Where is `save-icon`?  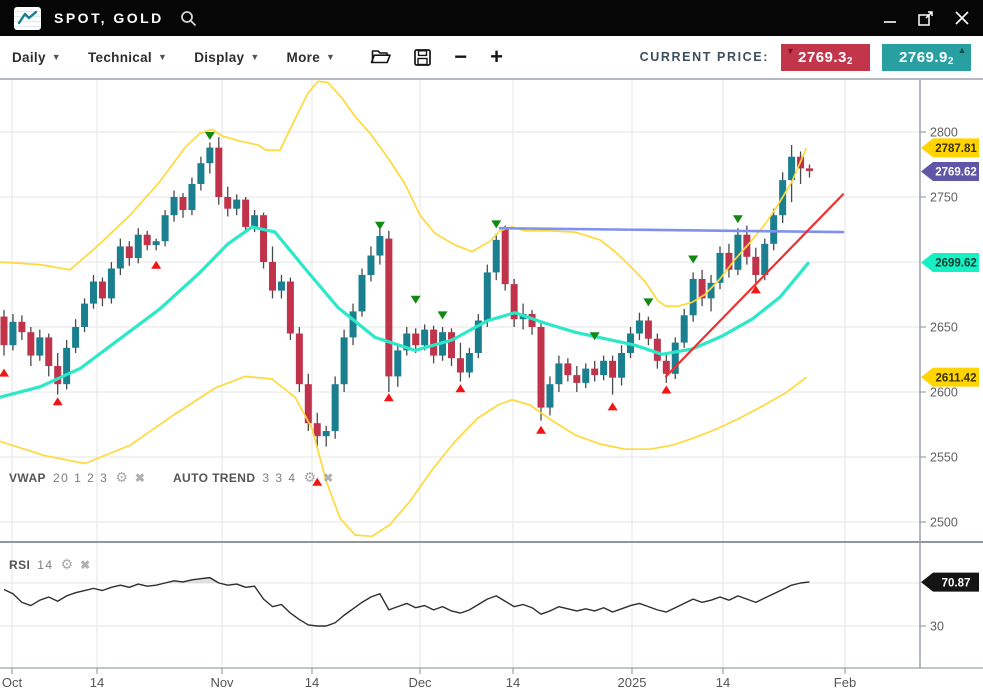 save-icon is located at coordinates (423, 57).